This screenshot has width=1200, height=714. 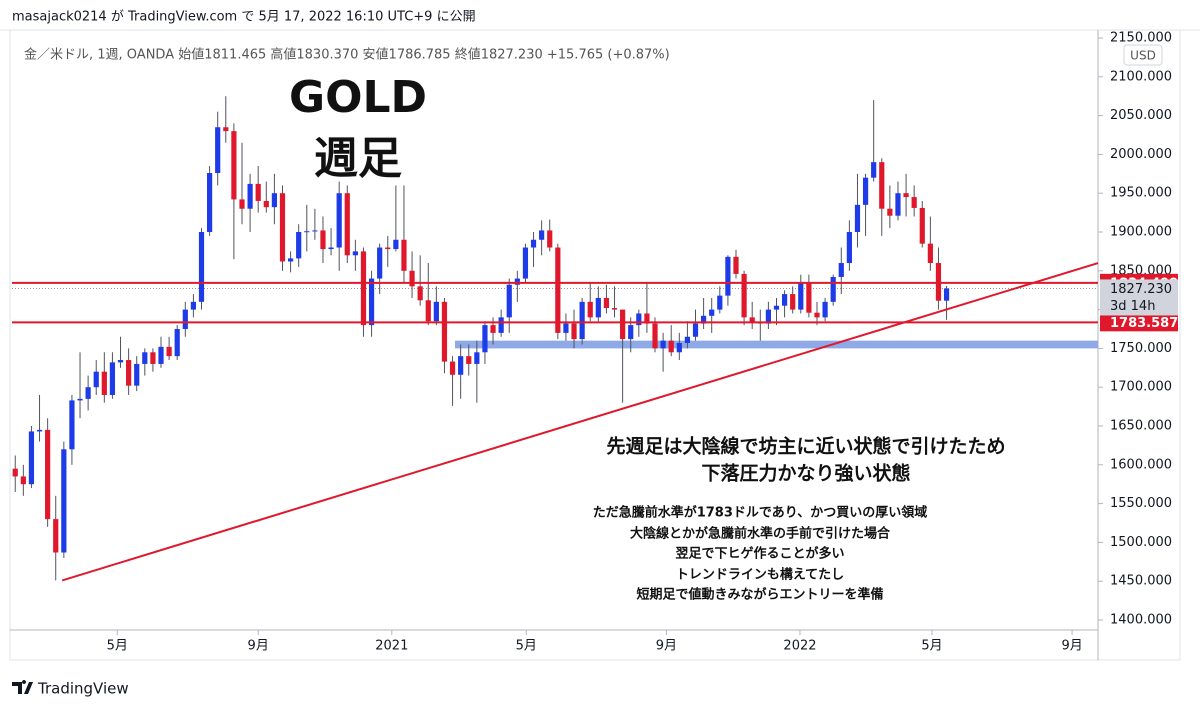 What do you see at coordinates (799, 646) in the screenshot?
I see `x-tick-label: 2022` at bounding box center [799, 646].